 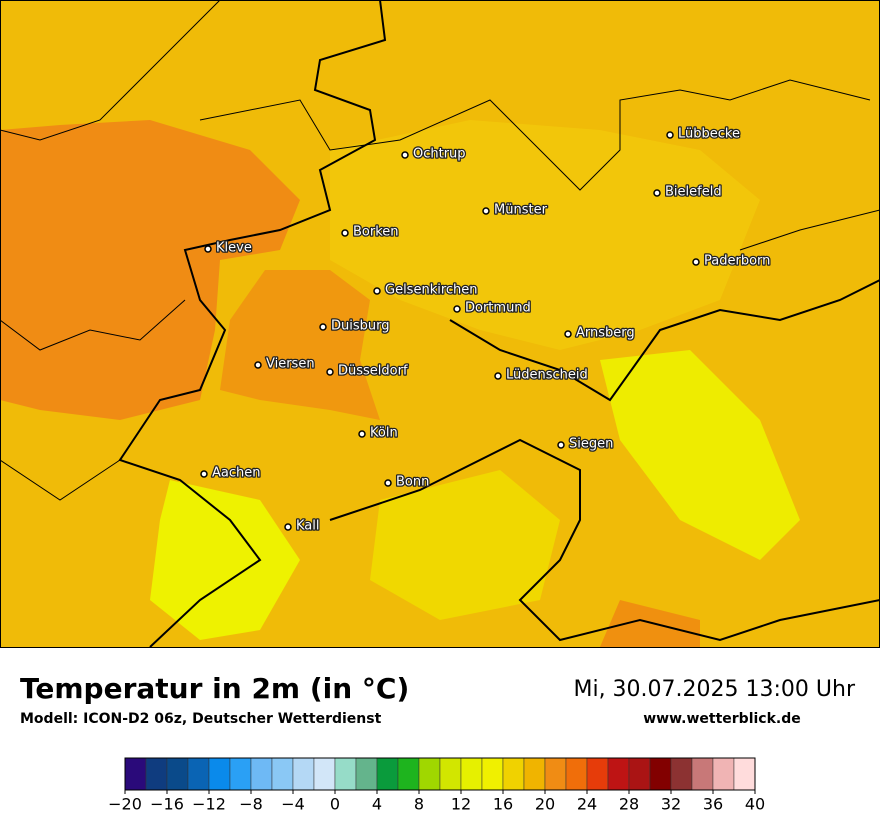 What do you see at coordinates (693, 192) in the screenshot?
I see `city-label: Bielefeld` at bounding box center [693, 192].